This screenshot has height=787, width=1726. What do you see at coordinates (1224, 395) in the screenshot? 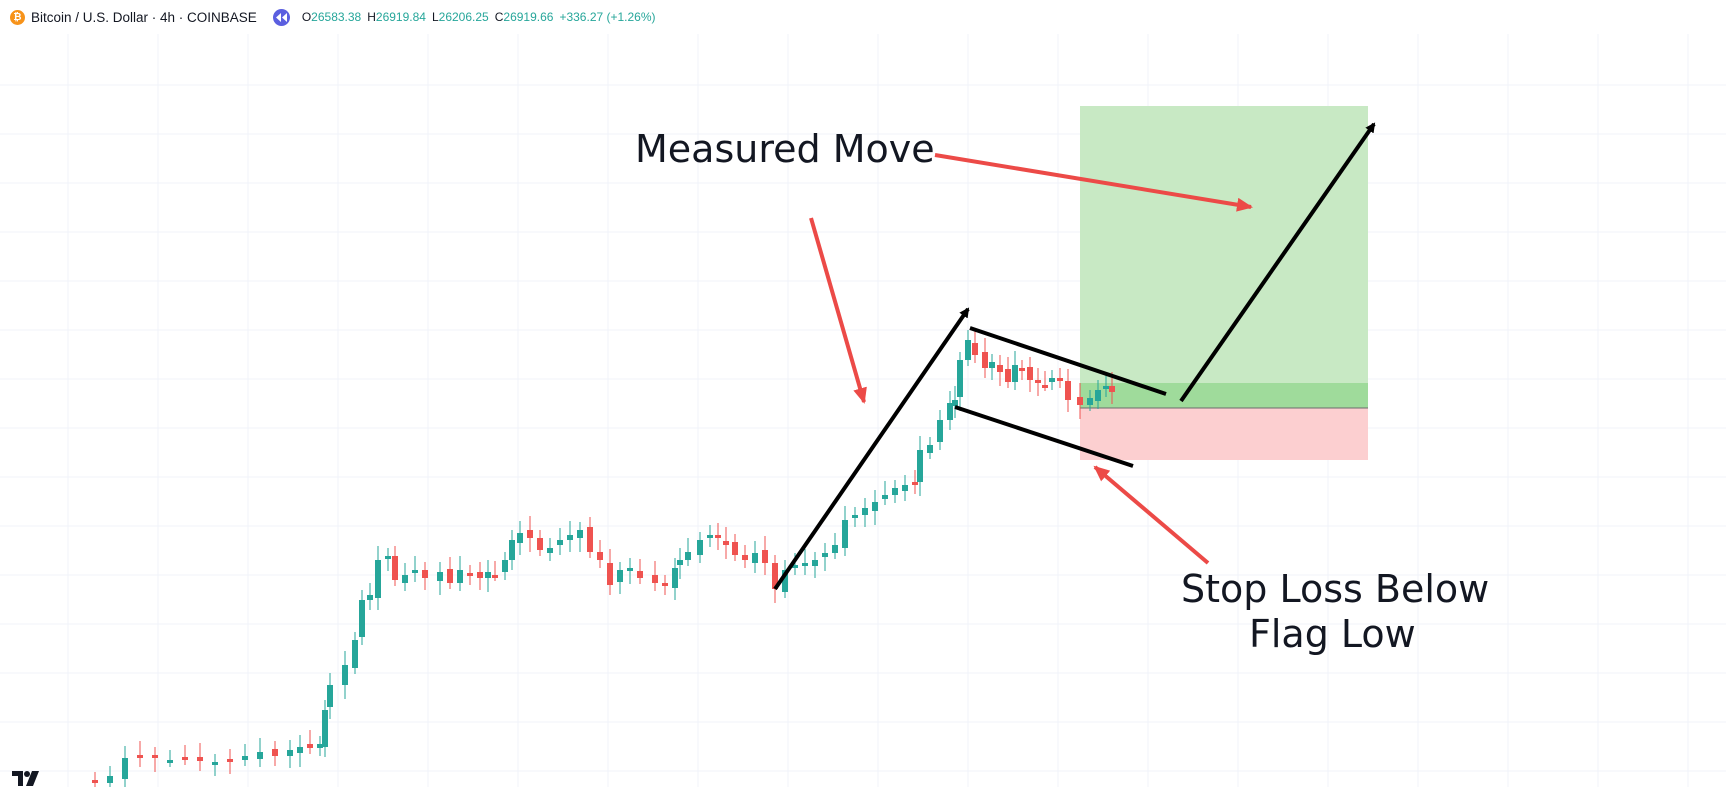
I see `entry-zone` at bounding box center [1224, 395].